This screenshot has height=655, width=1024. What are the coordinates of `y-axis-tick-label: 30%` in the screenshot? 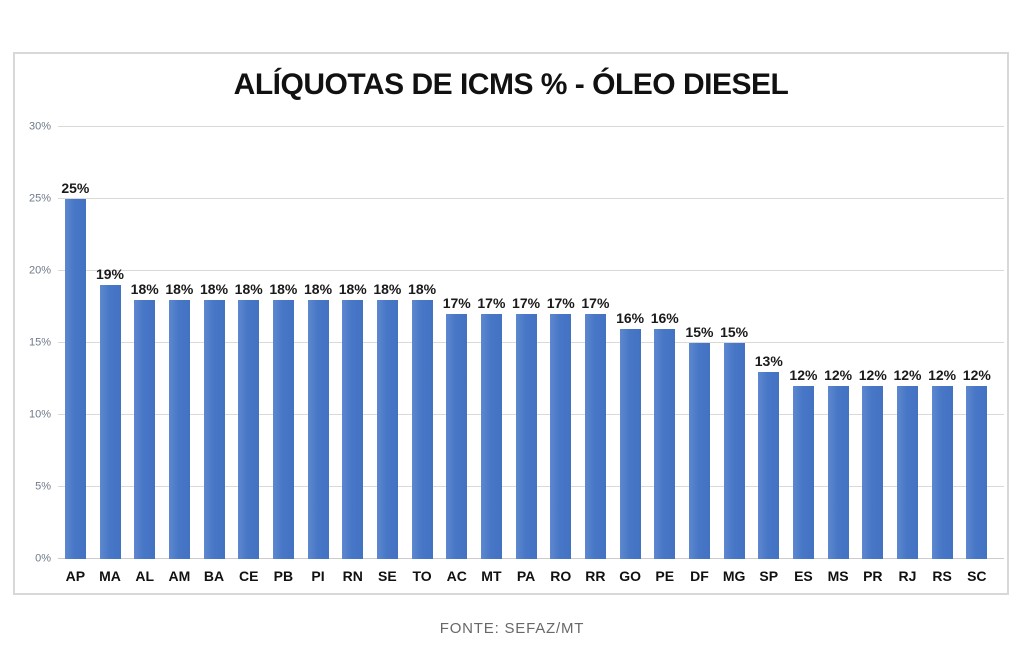 It's located at (39, 126).